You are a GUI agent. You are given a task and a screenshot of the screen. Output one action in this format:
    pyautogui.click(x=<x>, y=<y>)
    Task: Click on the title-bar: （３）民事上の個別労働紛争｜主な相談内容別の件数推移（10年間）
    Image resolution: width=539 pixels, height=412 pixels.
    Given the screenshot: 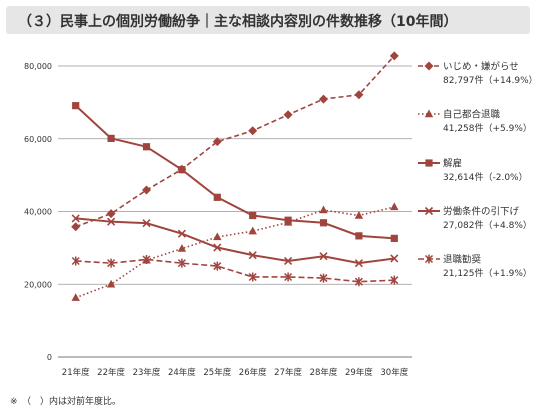 What is the action you would take?
    pyautogui.click(x=268, y=20)
    